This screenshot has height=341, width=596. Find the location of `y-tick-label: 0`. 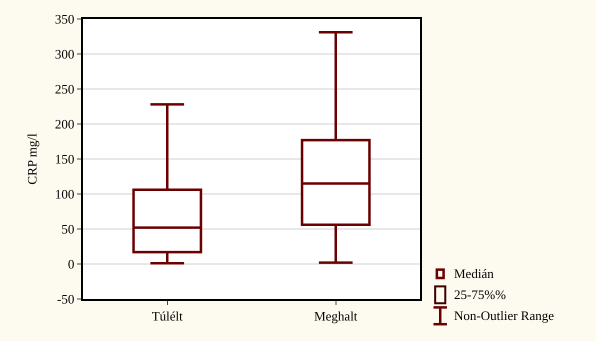

y-tick-label: 0 is located at coordinates (71, 264).